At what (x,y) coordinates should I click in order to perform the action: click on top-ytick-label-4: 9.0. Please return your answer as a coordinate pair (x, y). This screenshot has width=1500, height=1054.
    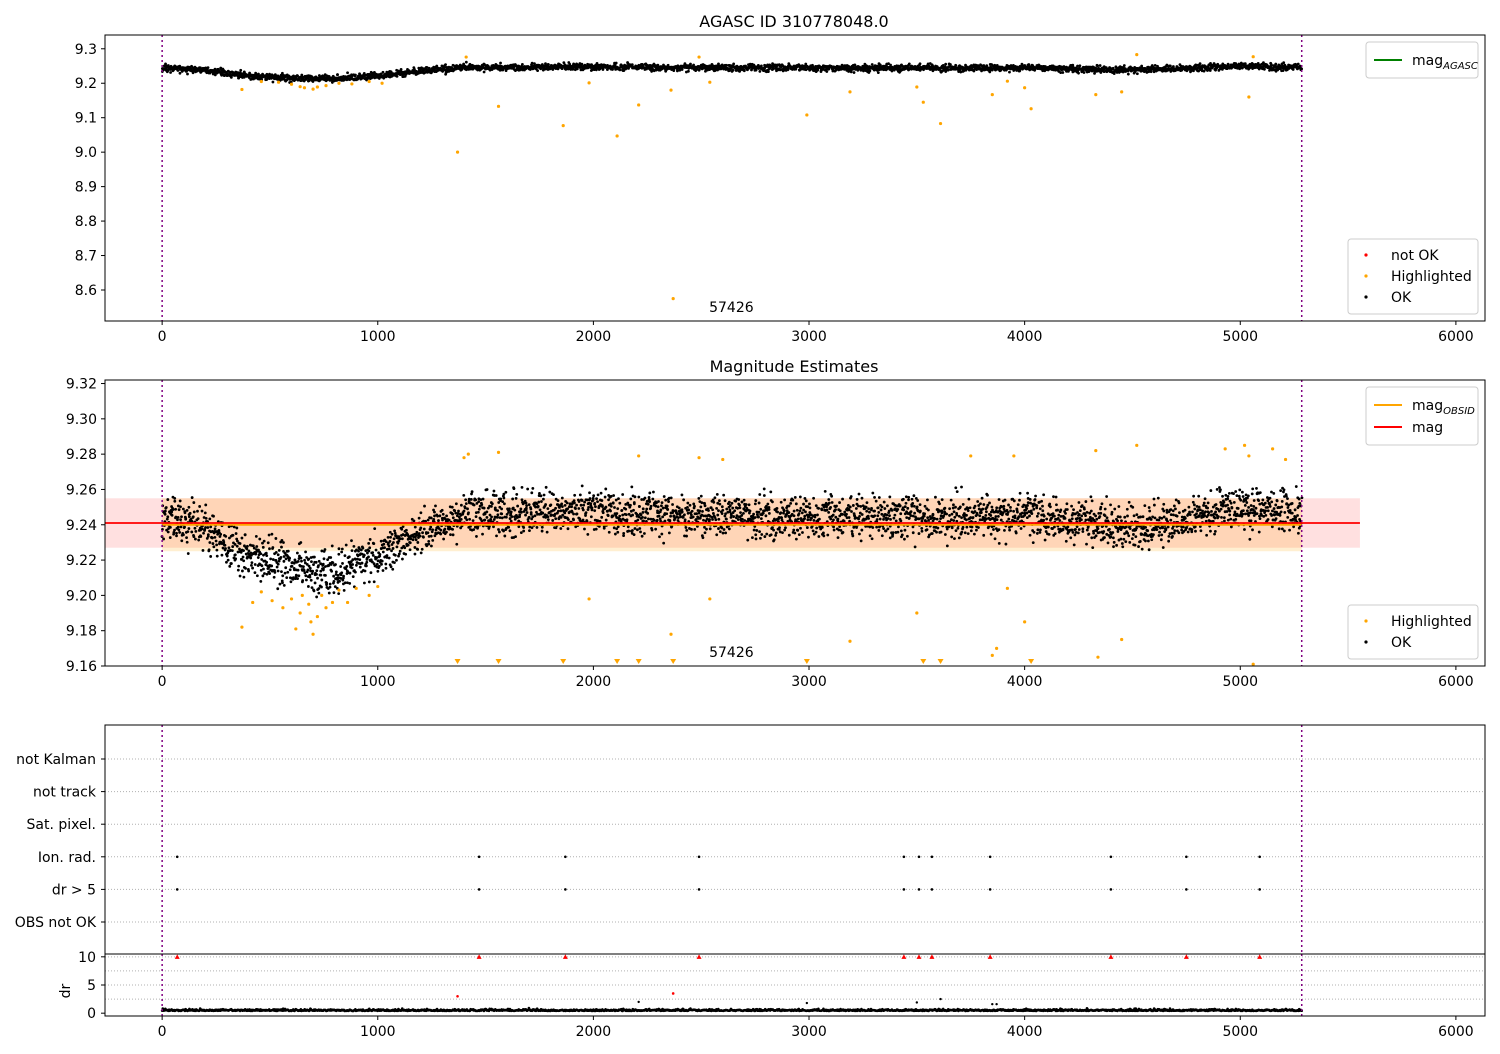
    Looking at the image, I should click on (86, 153).